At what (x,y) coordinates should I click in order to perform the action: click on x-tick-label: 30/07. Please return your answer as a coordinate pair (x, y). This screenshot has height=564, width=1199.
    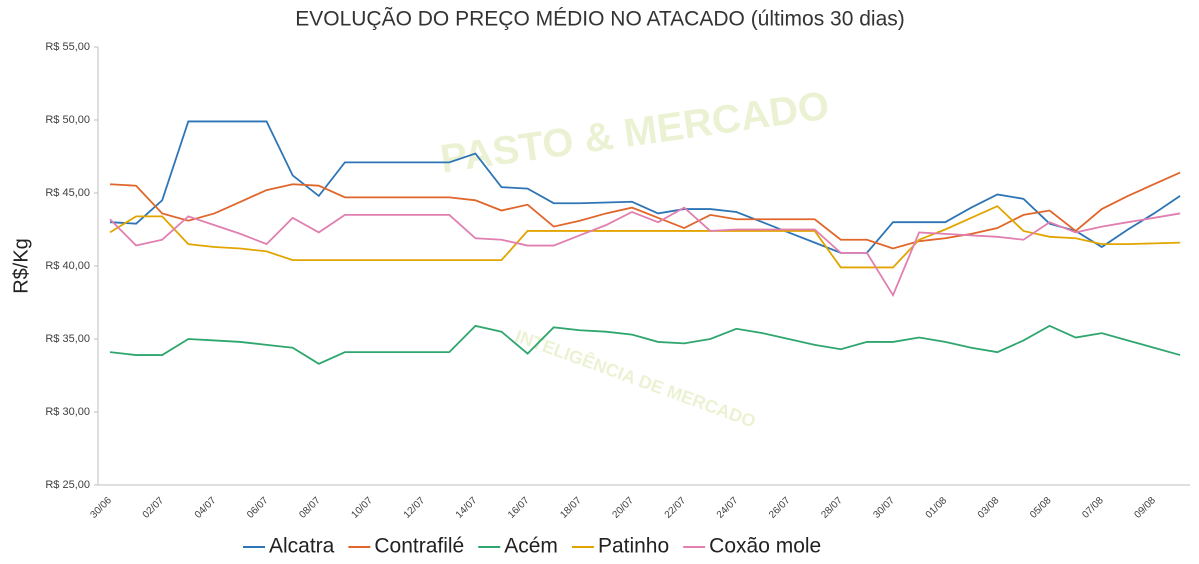
    Looking at the image, I should click on (885, 508).